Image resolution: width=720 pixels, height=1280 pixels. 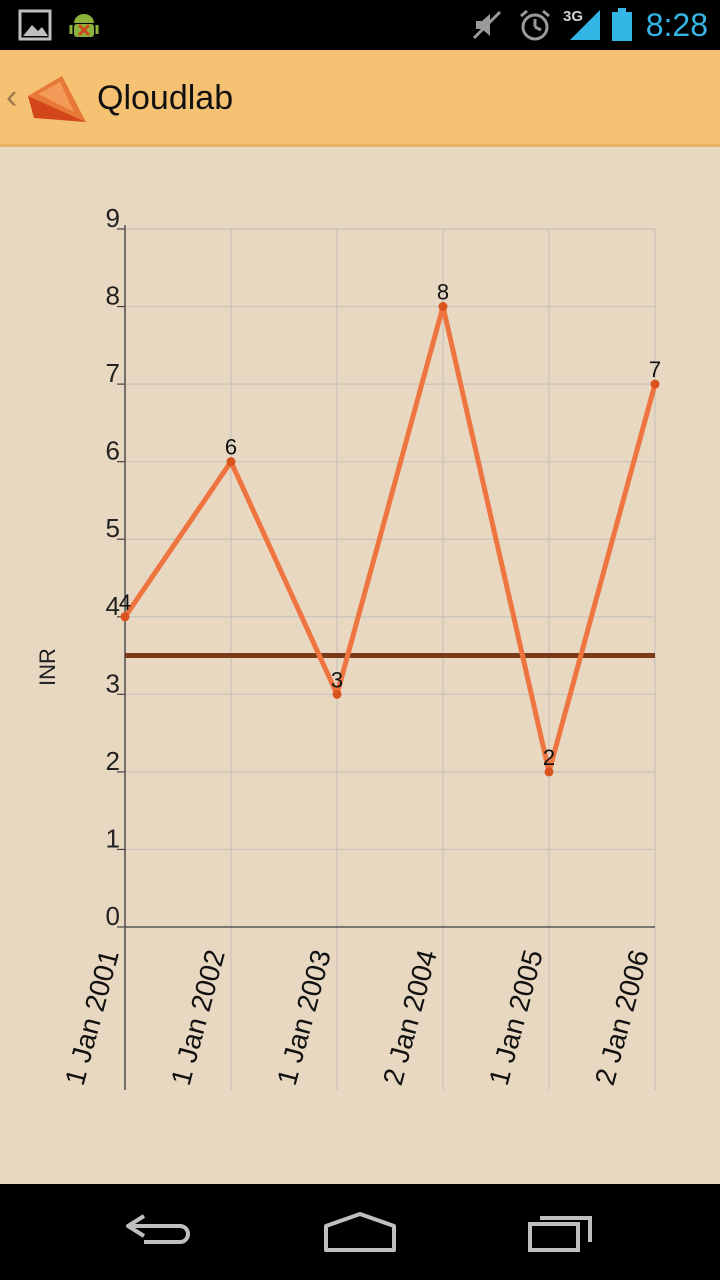 I want to click on app-title: Qloudlab, so click(x=165, y=98).